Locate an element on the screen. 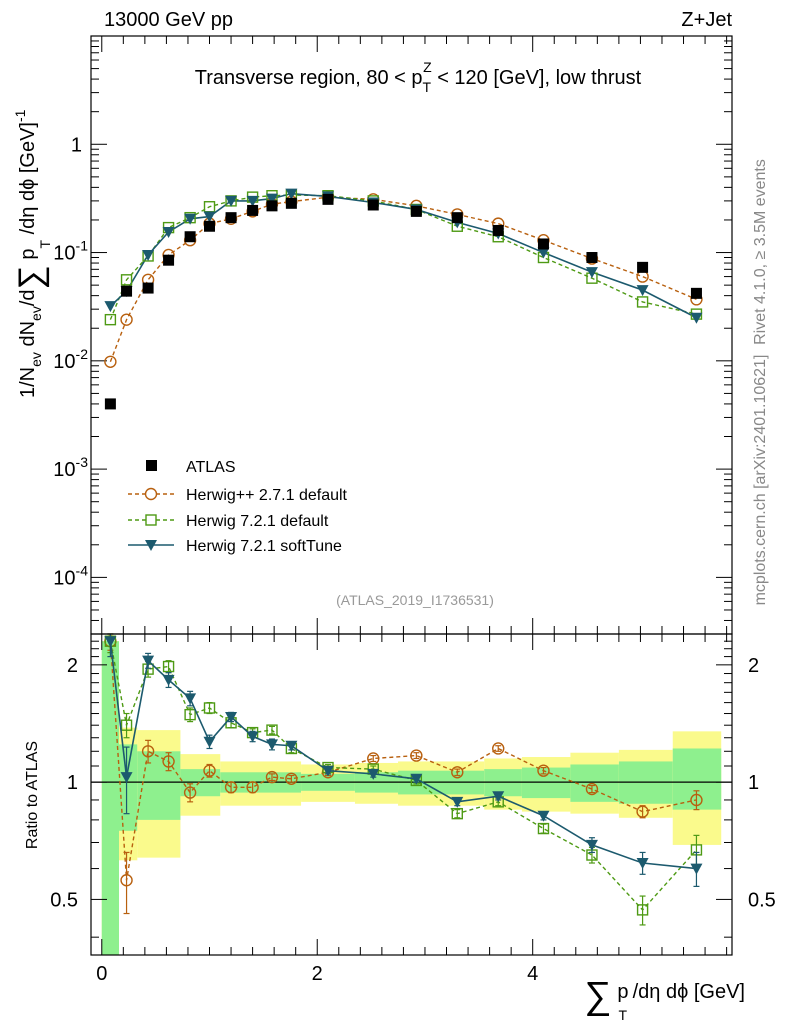 This screenshot has height=1024, width=786. chart-title-pre: Transverse region, 80 < p is located at coordinates (309, 78).